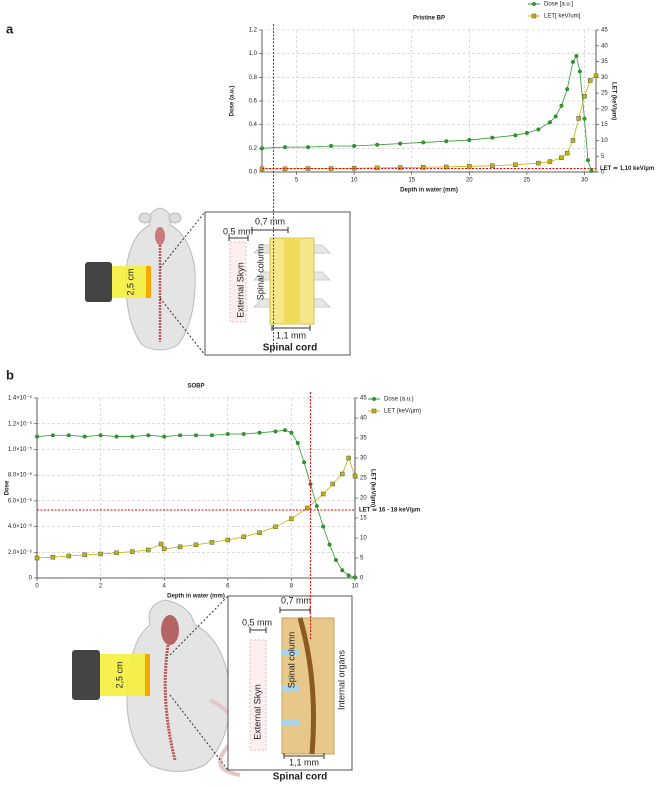 Image resolution: width=668 pixels, height=787 pixels. I want to click on x-tick-label: 2, so click(101, 587).